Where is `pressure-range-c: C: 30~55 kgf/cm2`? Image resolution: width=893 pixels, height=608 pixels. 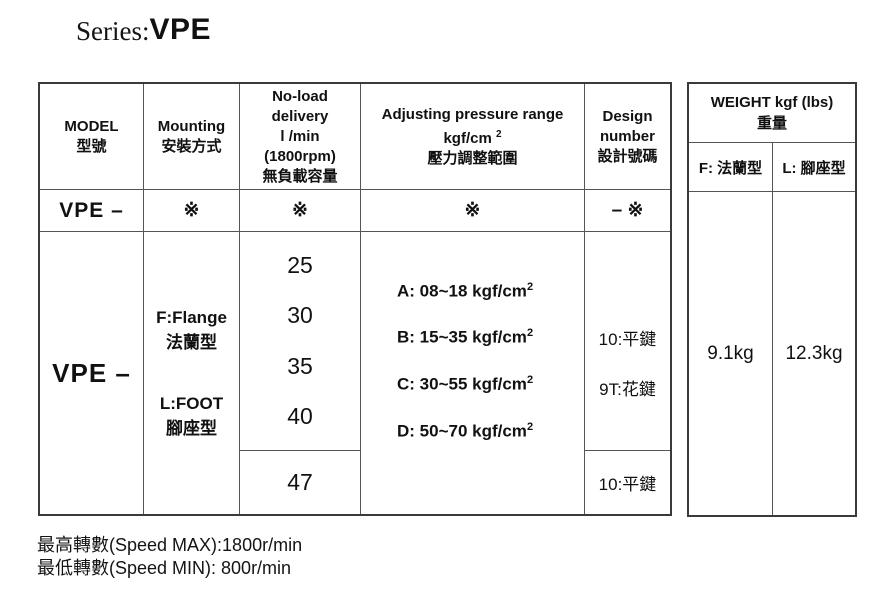
pressure-range-c: C: 30~55 kgf/cm2 is located at coordinates (465, 384).